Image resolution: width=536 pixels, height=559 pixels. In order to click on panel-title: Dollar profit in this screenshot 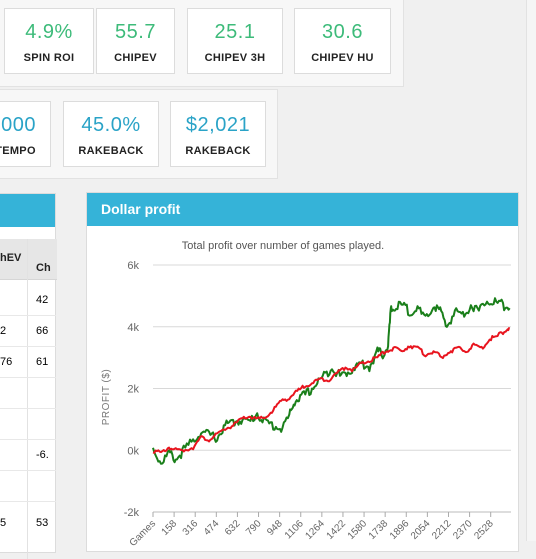, I will do `click(302, 209)`.